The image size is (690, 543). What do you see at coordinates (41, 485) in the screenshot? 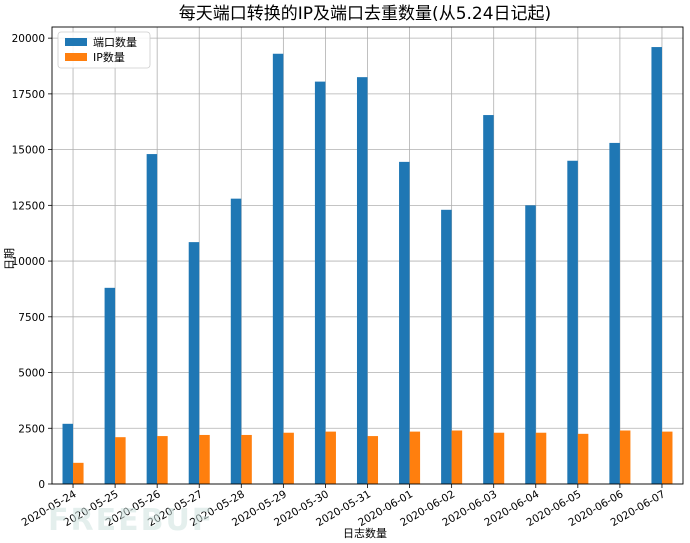
I see `y-tick-label: 0` at bounding box center [41, 485].